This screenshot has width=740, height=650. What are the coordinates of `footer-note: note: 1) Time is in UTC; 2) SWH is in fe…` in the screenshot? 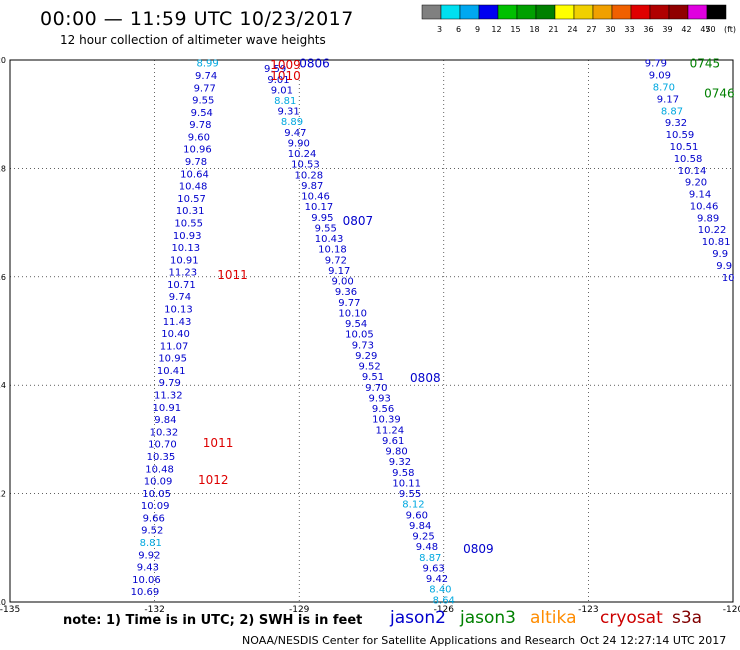 It's located at (213, 620).